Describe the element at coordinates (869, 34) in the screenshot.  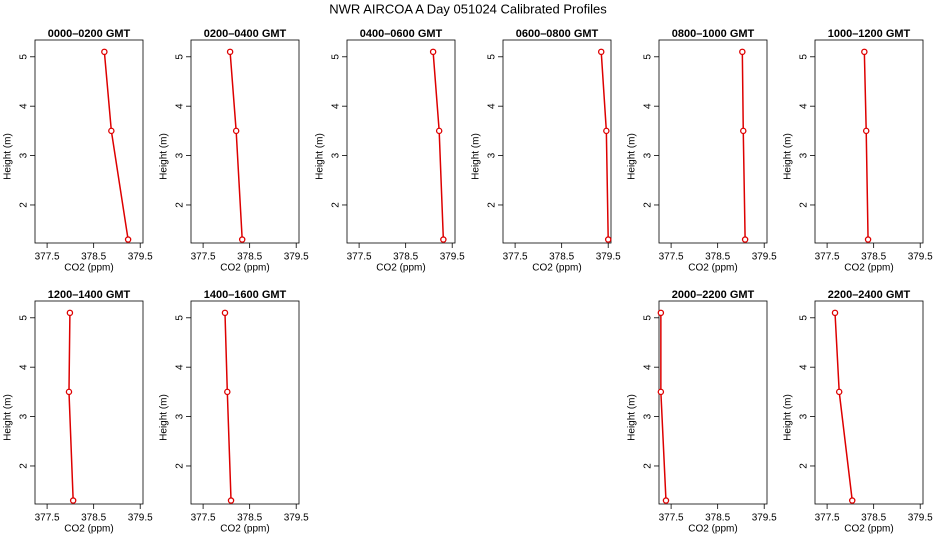
I see `panel-title: 1000–1200 GMT` at that location.